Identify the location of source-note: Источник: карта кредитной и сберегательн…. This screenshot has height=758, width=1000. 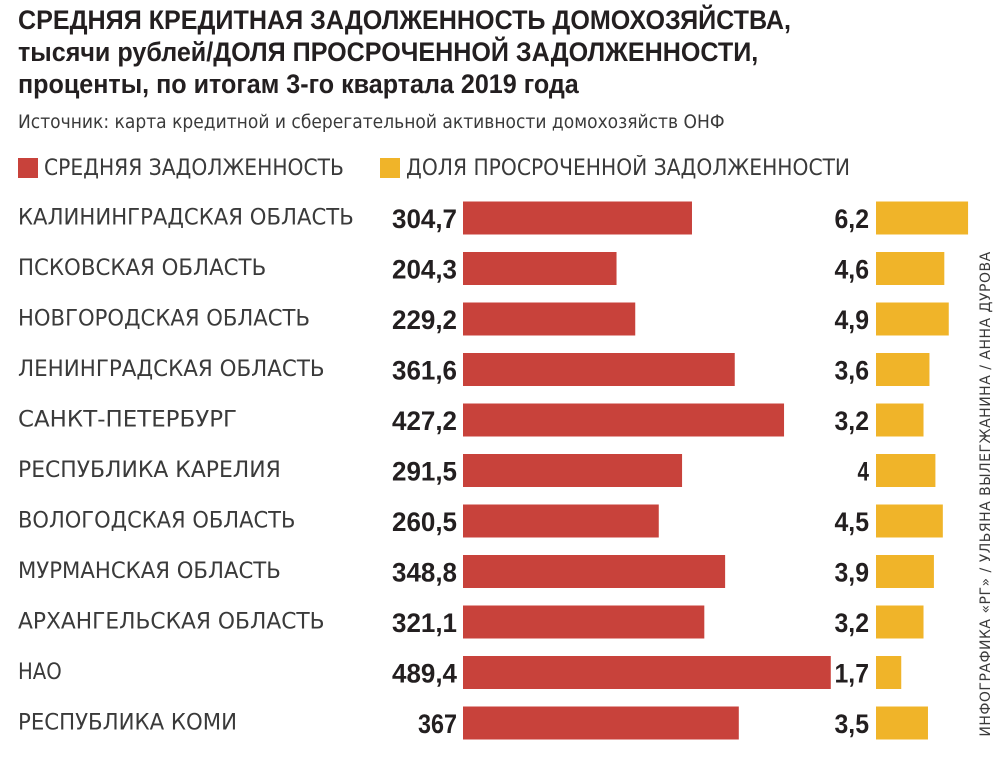
(371, 122).